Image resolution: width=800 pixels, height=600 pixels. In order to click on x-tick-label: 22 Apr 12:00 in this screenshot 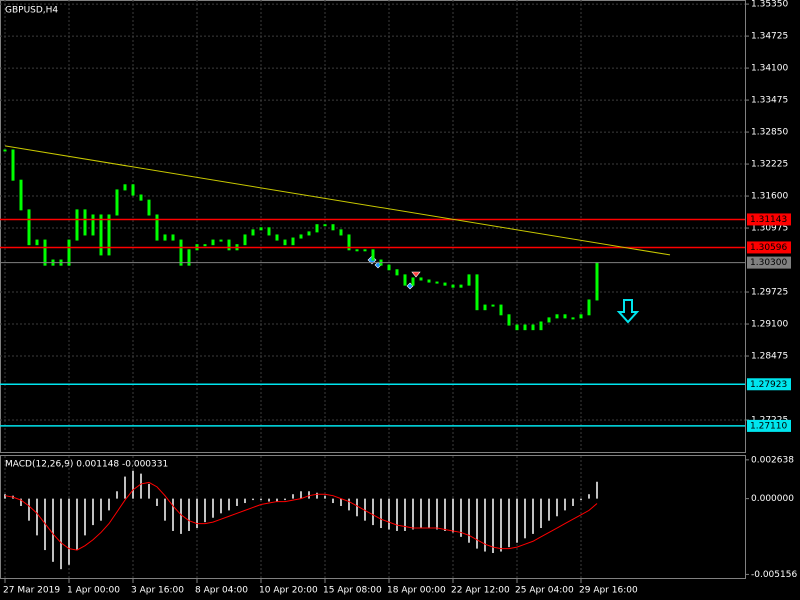, I will do `click(480, 591)`.